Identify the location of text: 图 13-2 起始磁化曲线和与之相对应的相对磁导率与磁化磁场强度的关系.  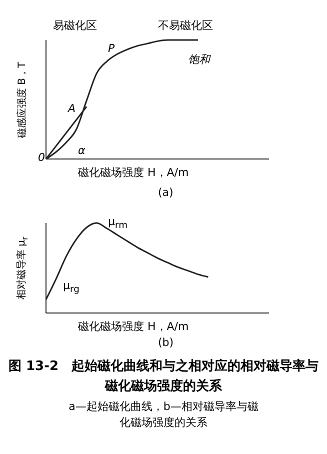
(163, 377).